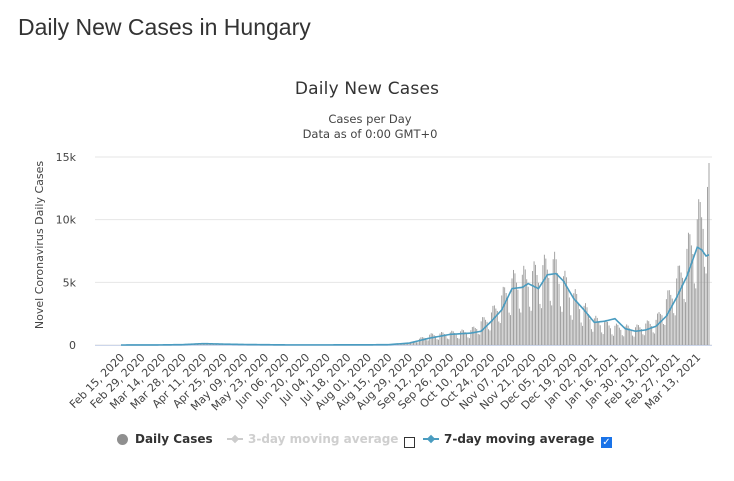  Describe the element at coordinates (39, 245) in the screenshot. I see `y-axis-title: Novel Coronavirus Daily Cases` at that location.